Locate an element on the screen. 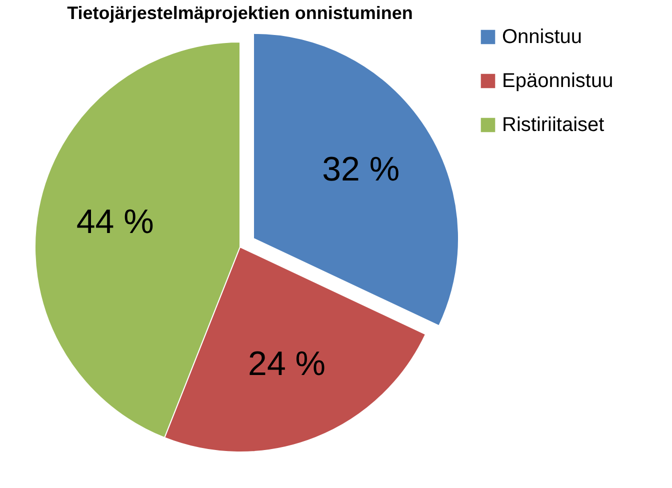 Image resolution: width=672 pixels, height=488 pixels. data-label: 32 % is located at coordinates (361, 169).